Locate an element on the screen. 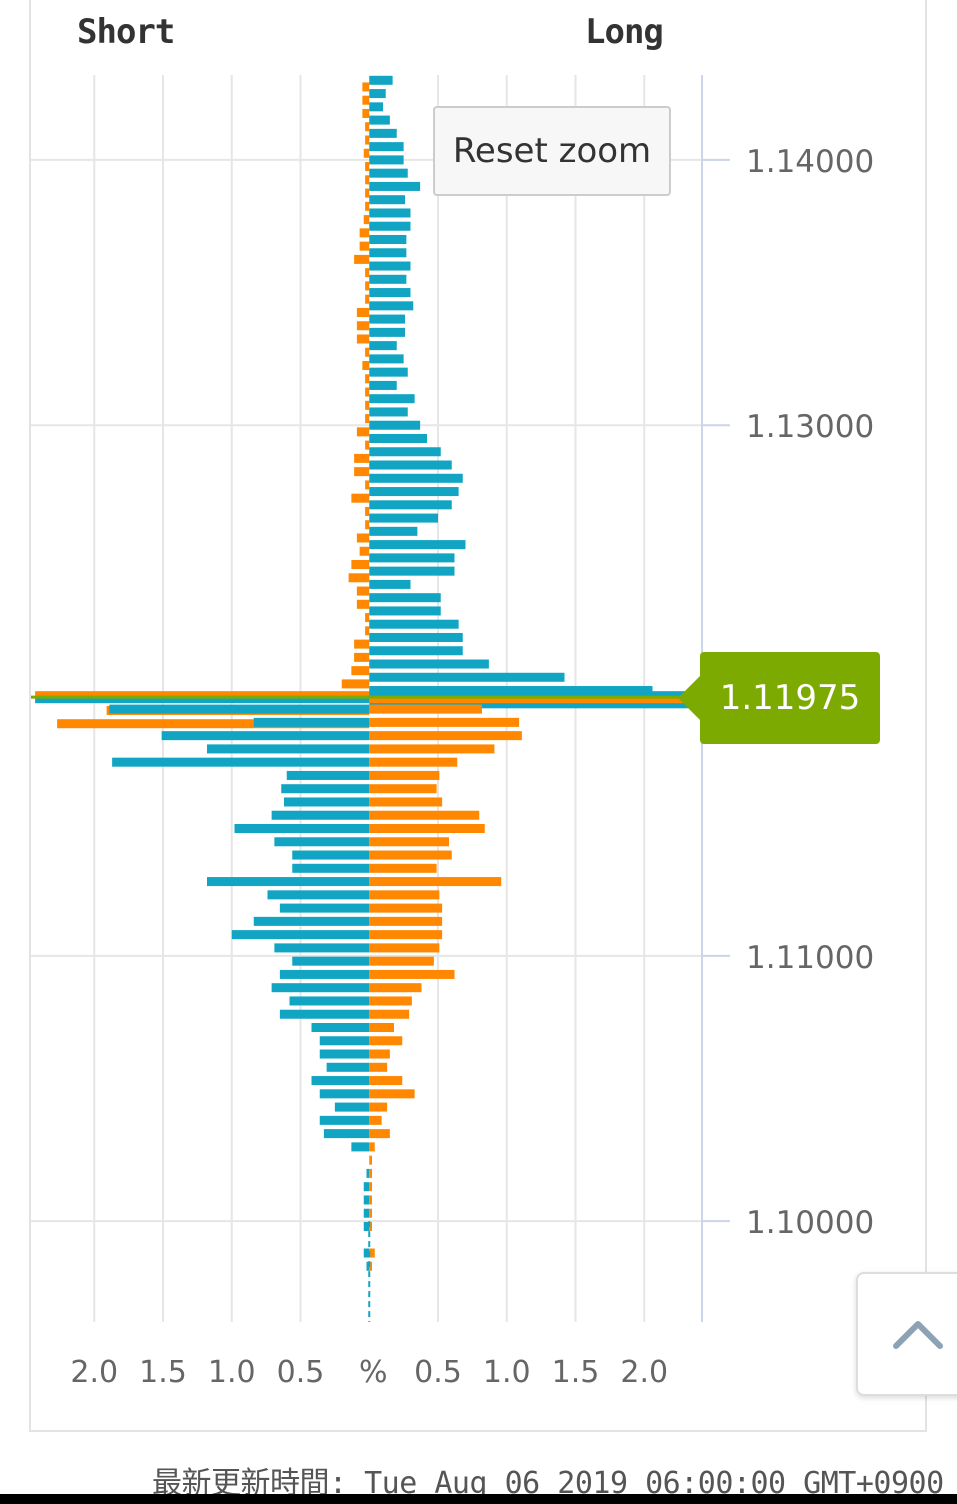  x-tick-label-short: 1.5 is located at coordinates (163, 1372).